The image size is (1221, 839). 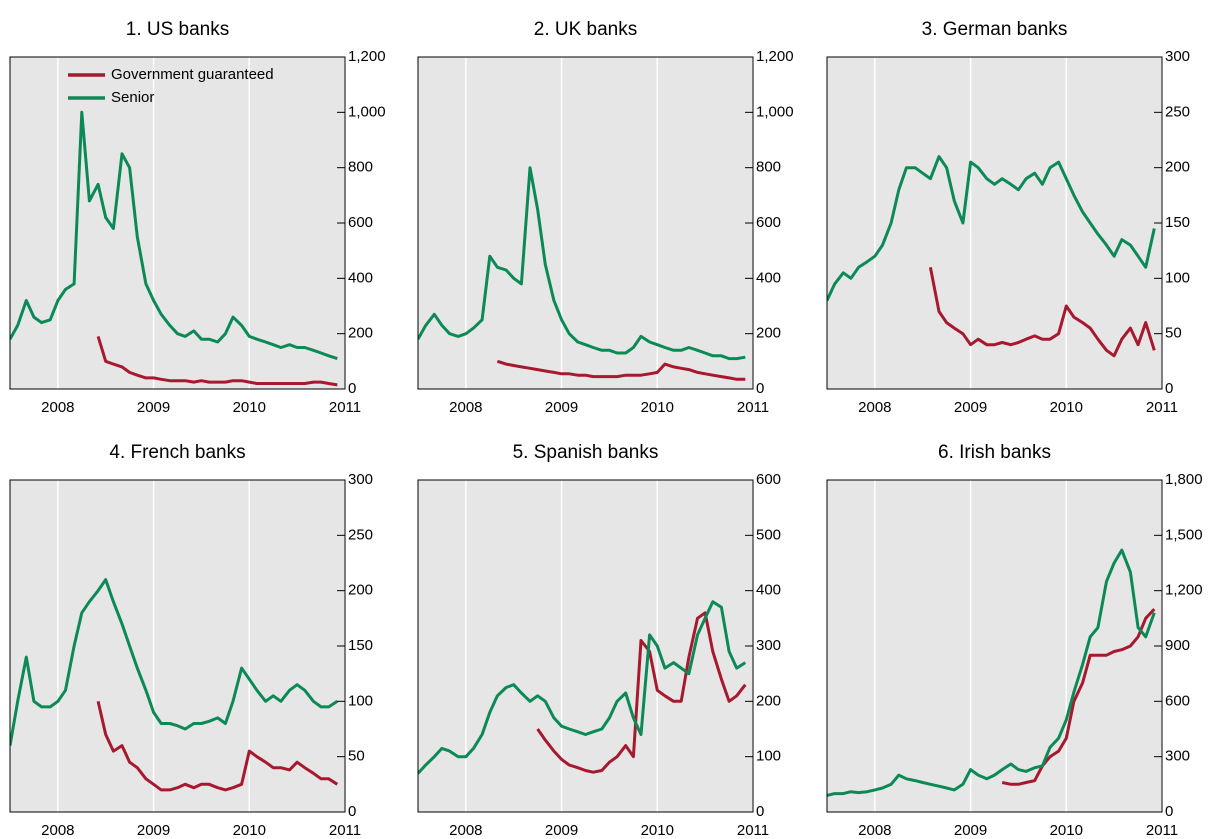 What do you see at coordinates (1184, 534) in the screenshot?
I see `y-tick-label: 1,500` at bounding box center [1184, 534].